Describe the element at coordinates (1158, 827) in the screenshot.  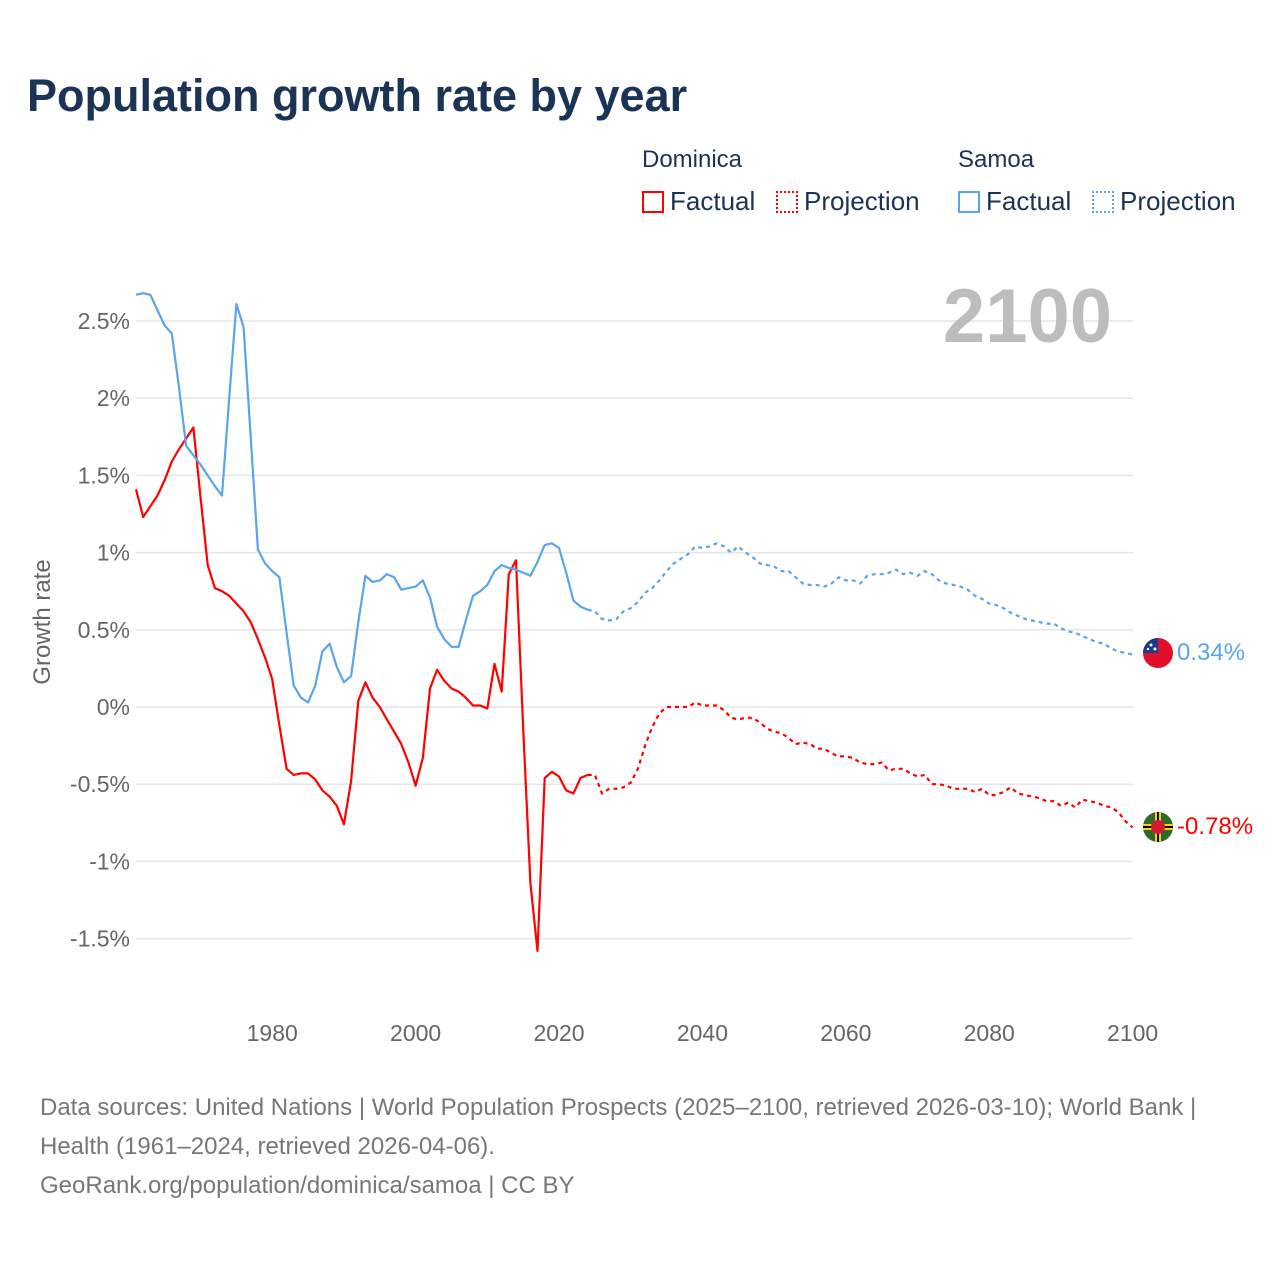
I see `dominica-flag-icon` at that location.